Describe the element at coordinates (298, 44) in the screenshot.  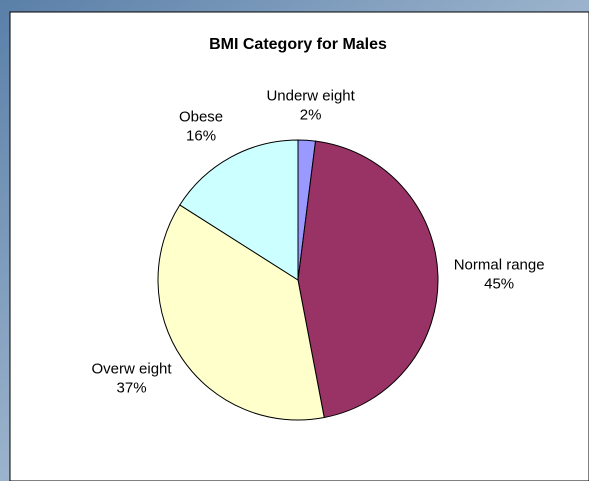
I see `chart-title: BMI Category for Males` at that location.